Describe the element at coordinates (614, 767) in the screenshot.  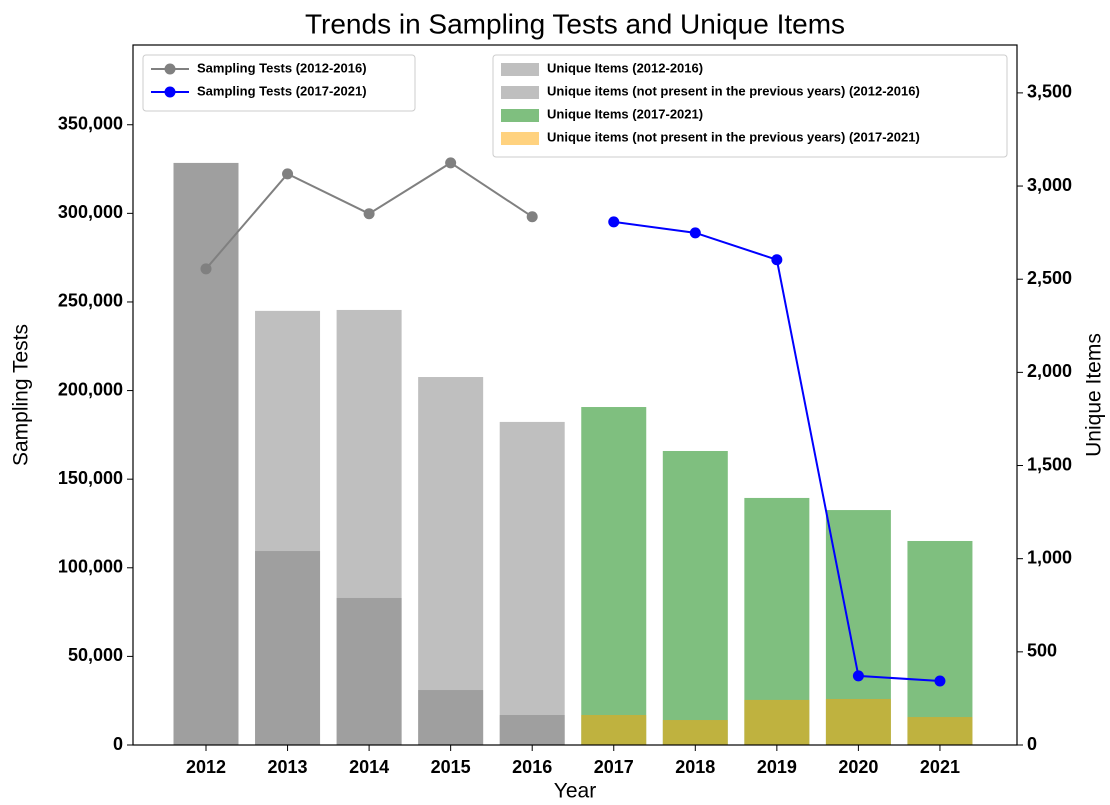
I see `x-tick-label: 2017` at that location.